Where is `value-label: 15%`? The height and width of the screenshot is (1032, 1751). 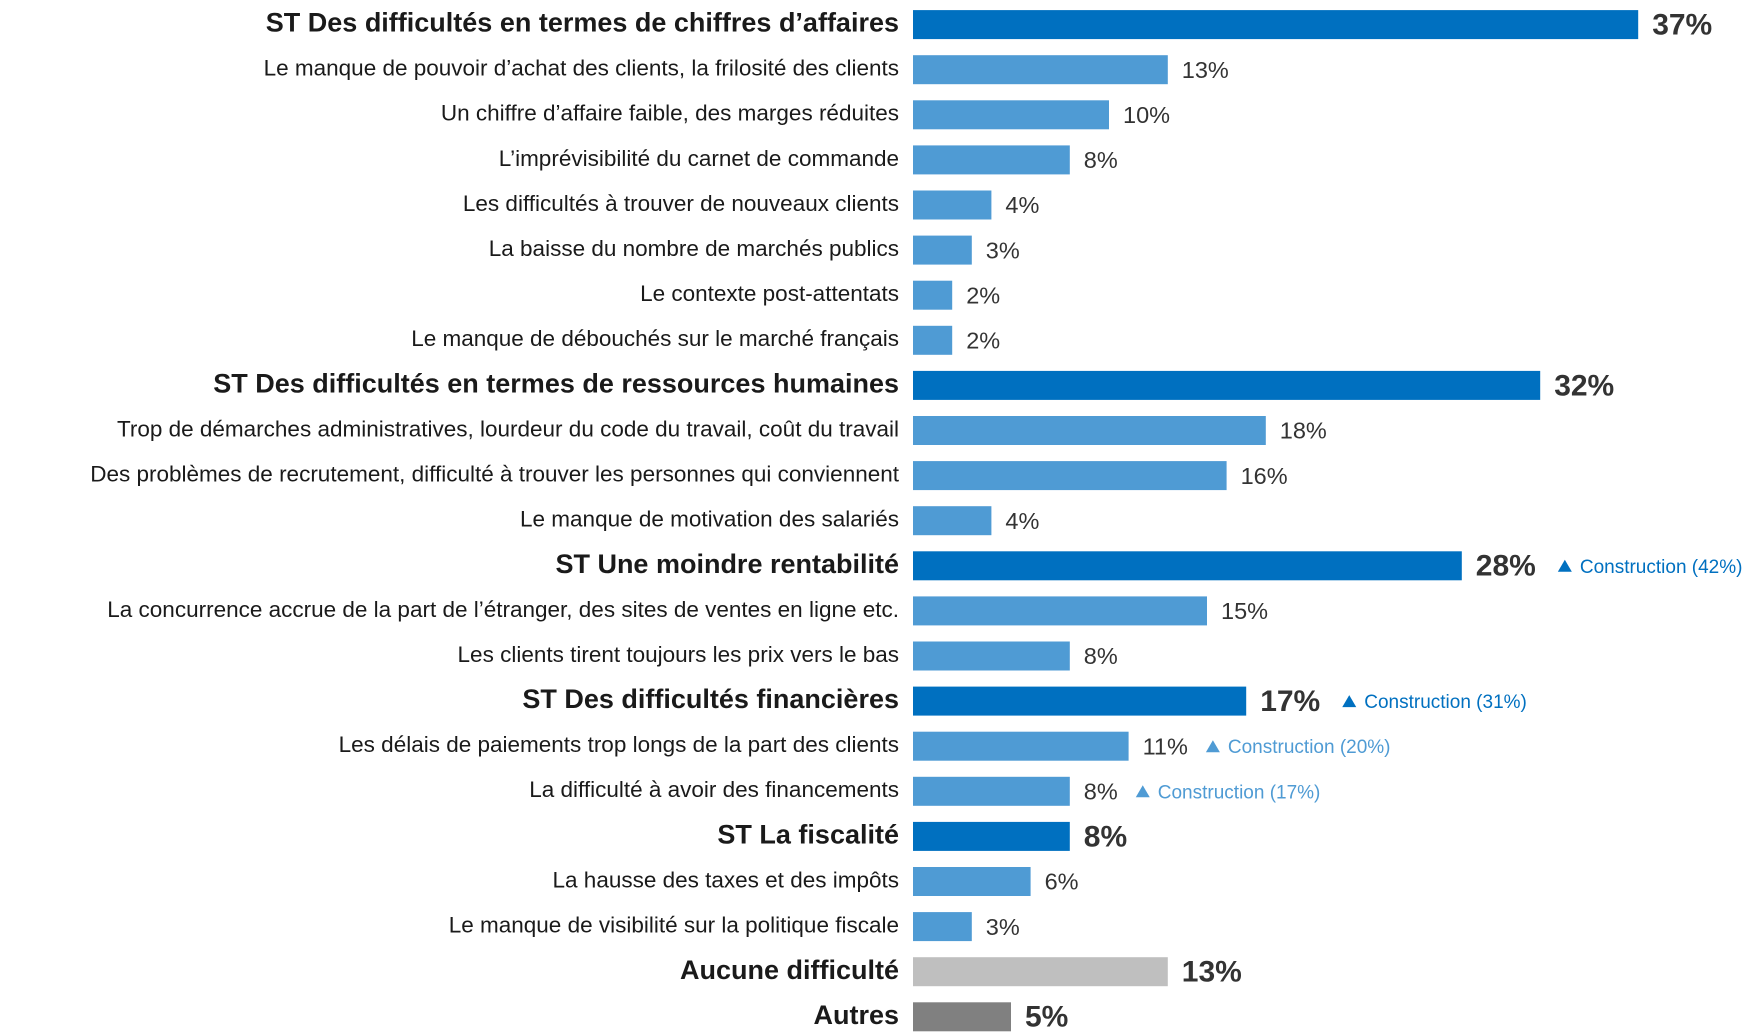 value-label: 15% is located at coordinates (1244, 611).